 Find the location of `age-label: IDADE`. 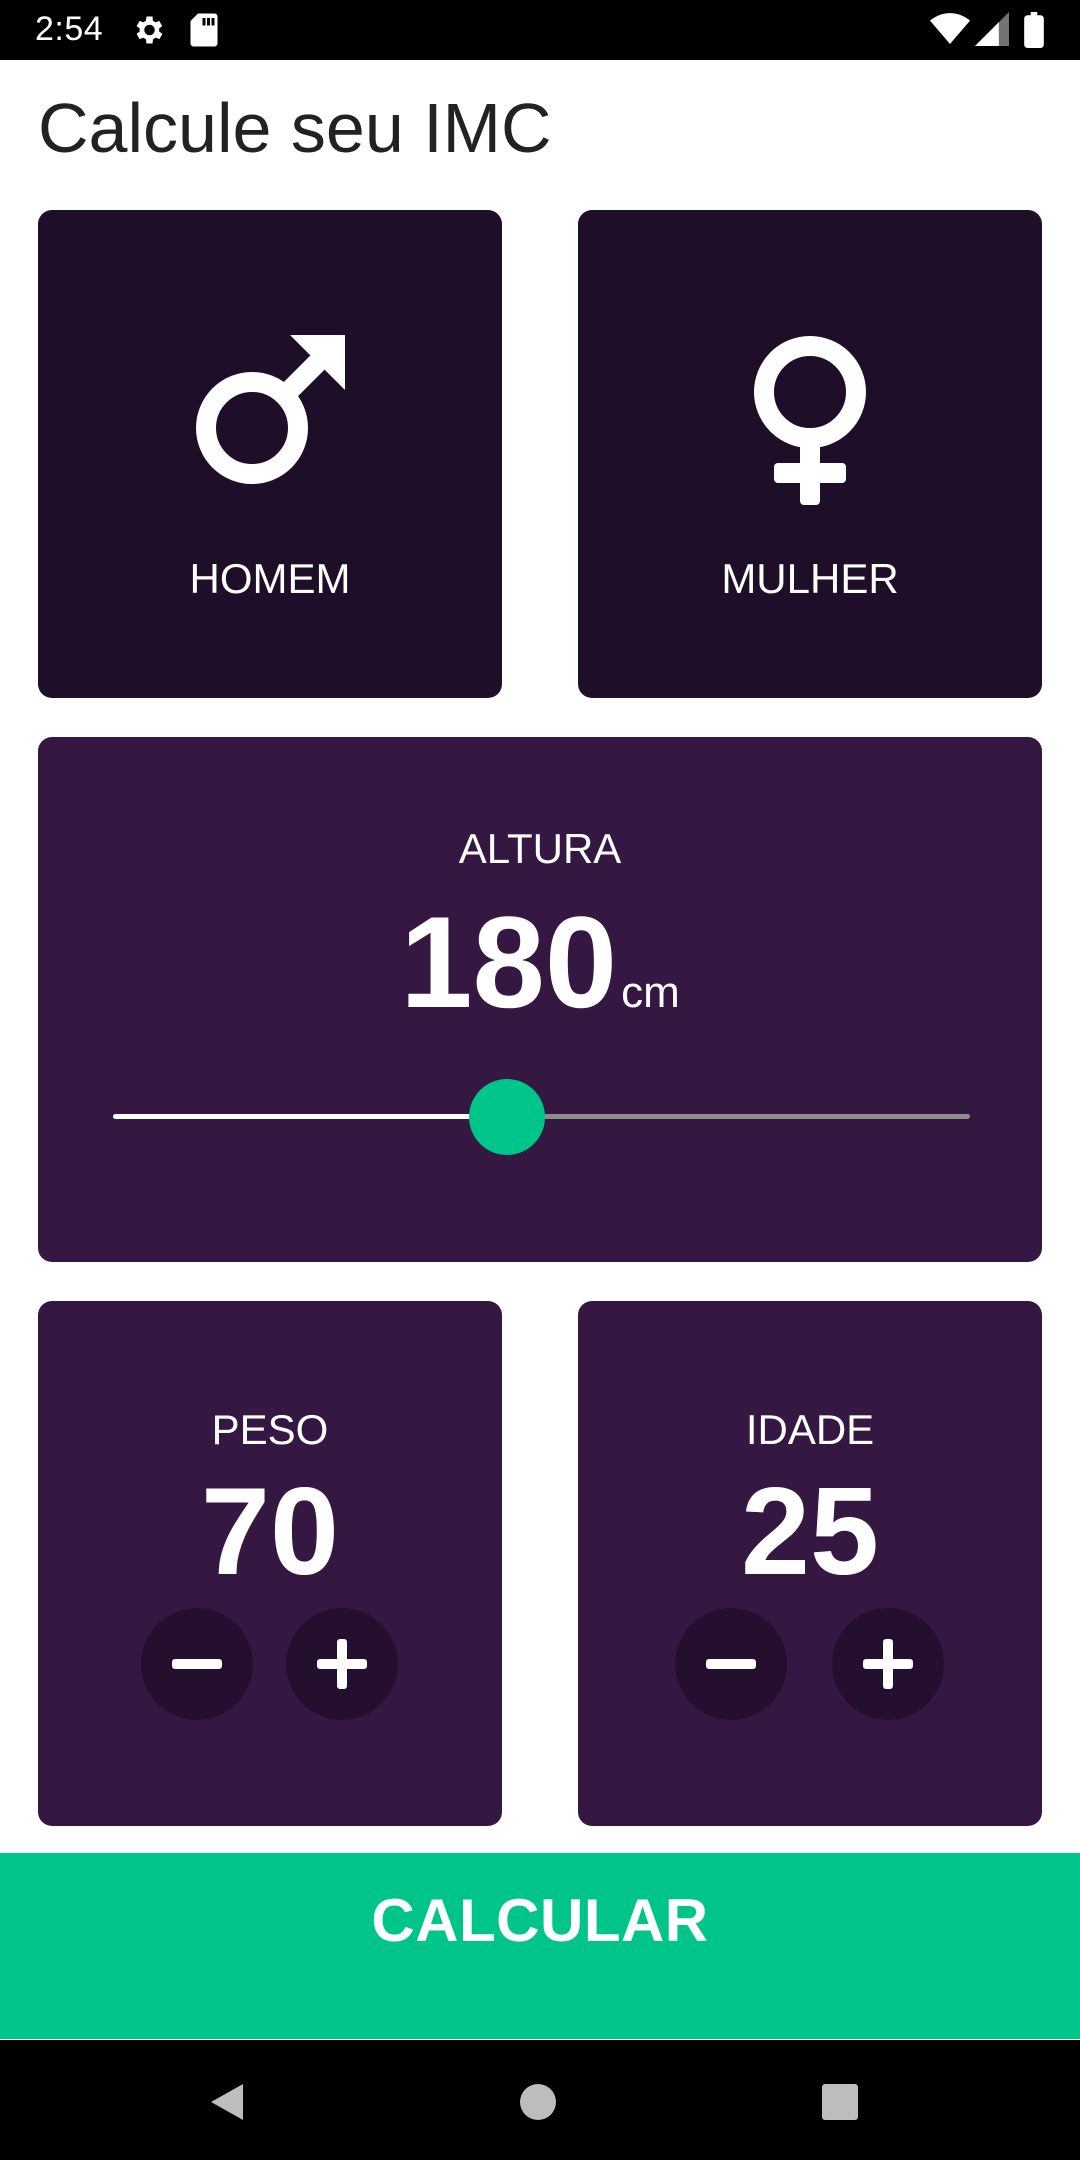

age-label: IDADE is located at coordinates (810, 1429).